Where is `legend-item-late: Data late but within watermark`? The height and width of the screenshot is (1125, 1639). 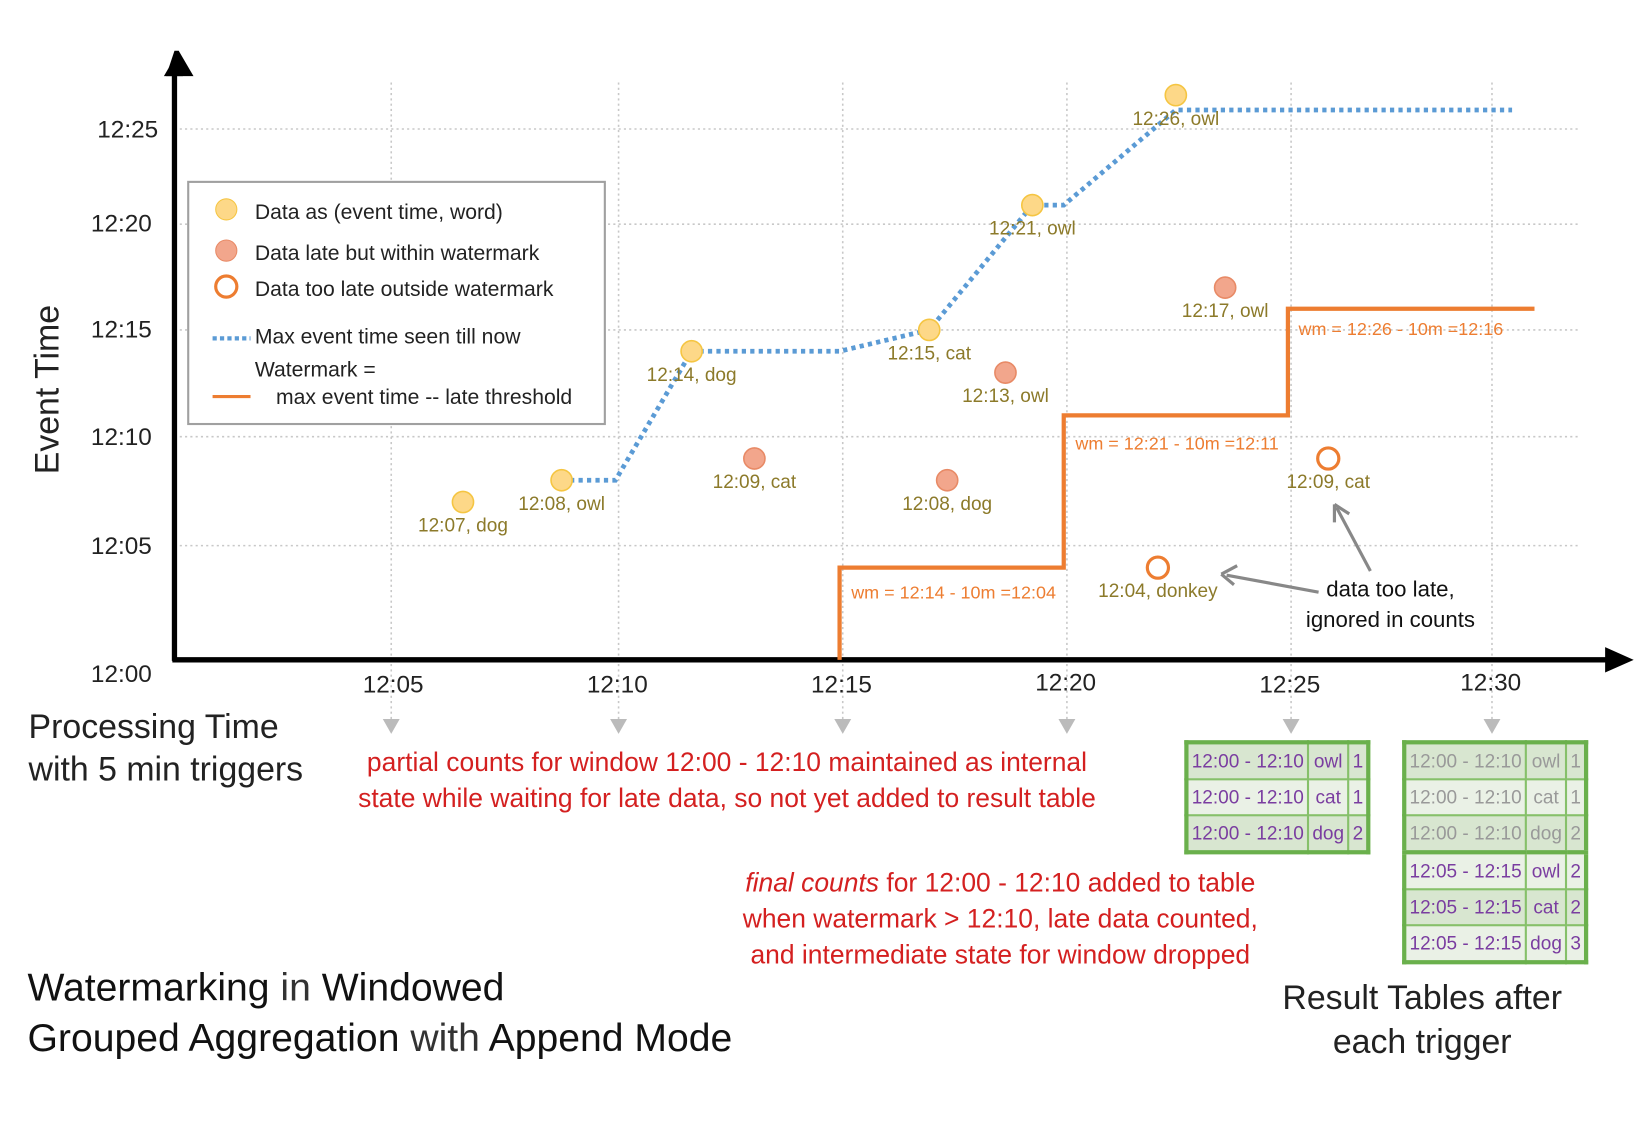 legend-item-late: Data late but within watermark is located at coordinates (376, 254).